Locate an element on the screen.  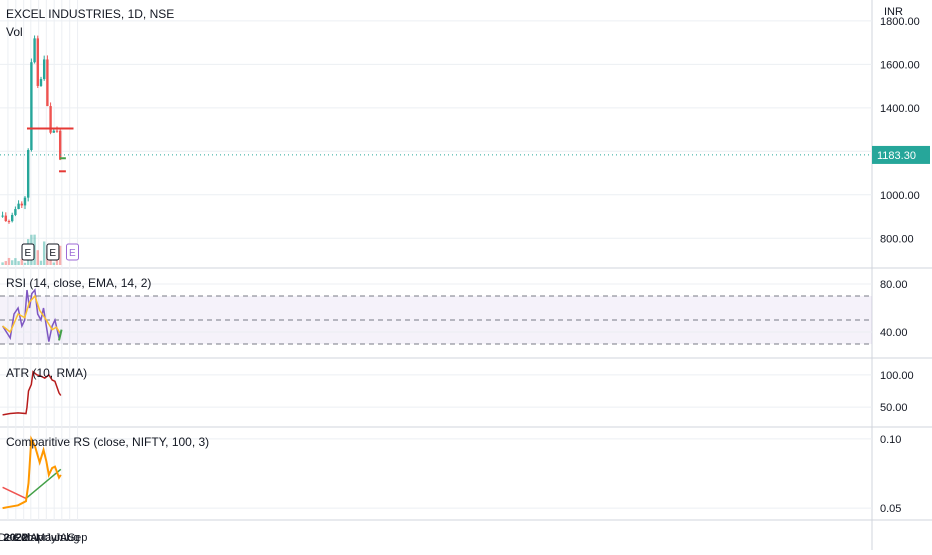
y-tick-label-2-1: 100.00 is located at coordinates (897, 376).